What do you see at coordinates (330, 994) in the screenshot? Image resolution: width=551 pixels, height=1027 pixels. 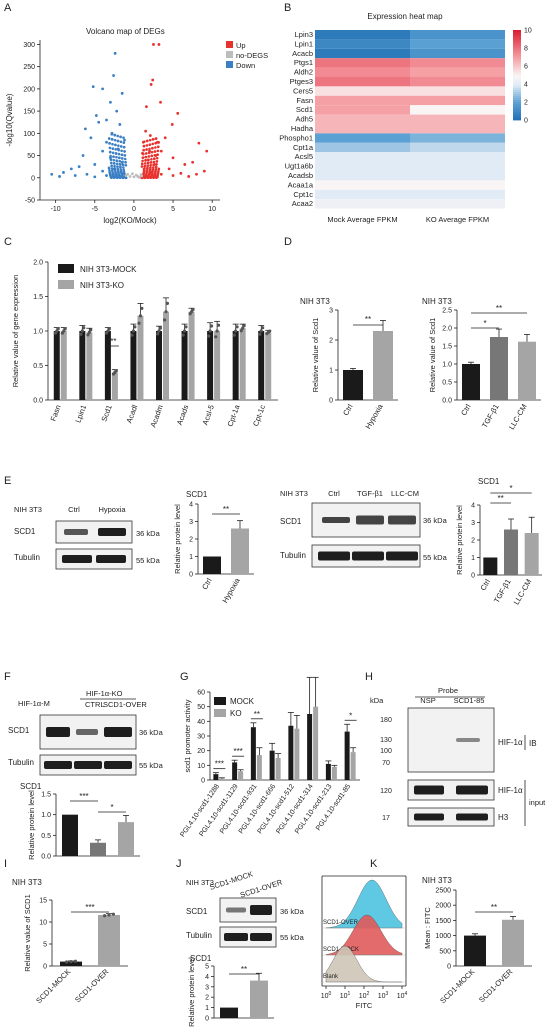 I see `x-tick-exponent: 0` at bounding box center [330, 994].